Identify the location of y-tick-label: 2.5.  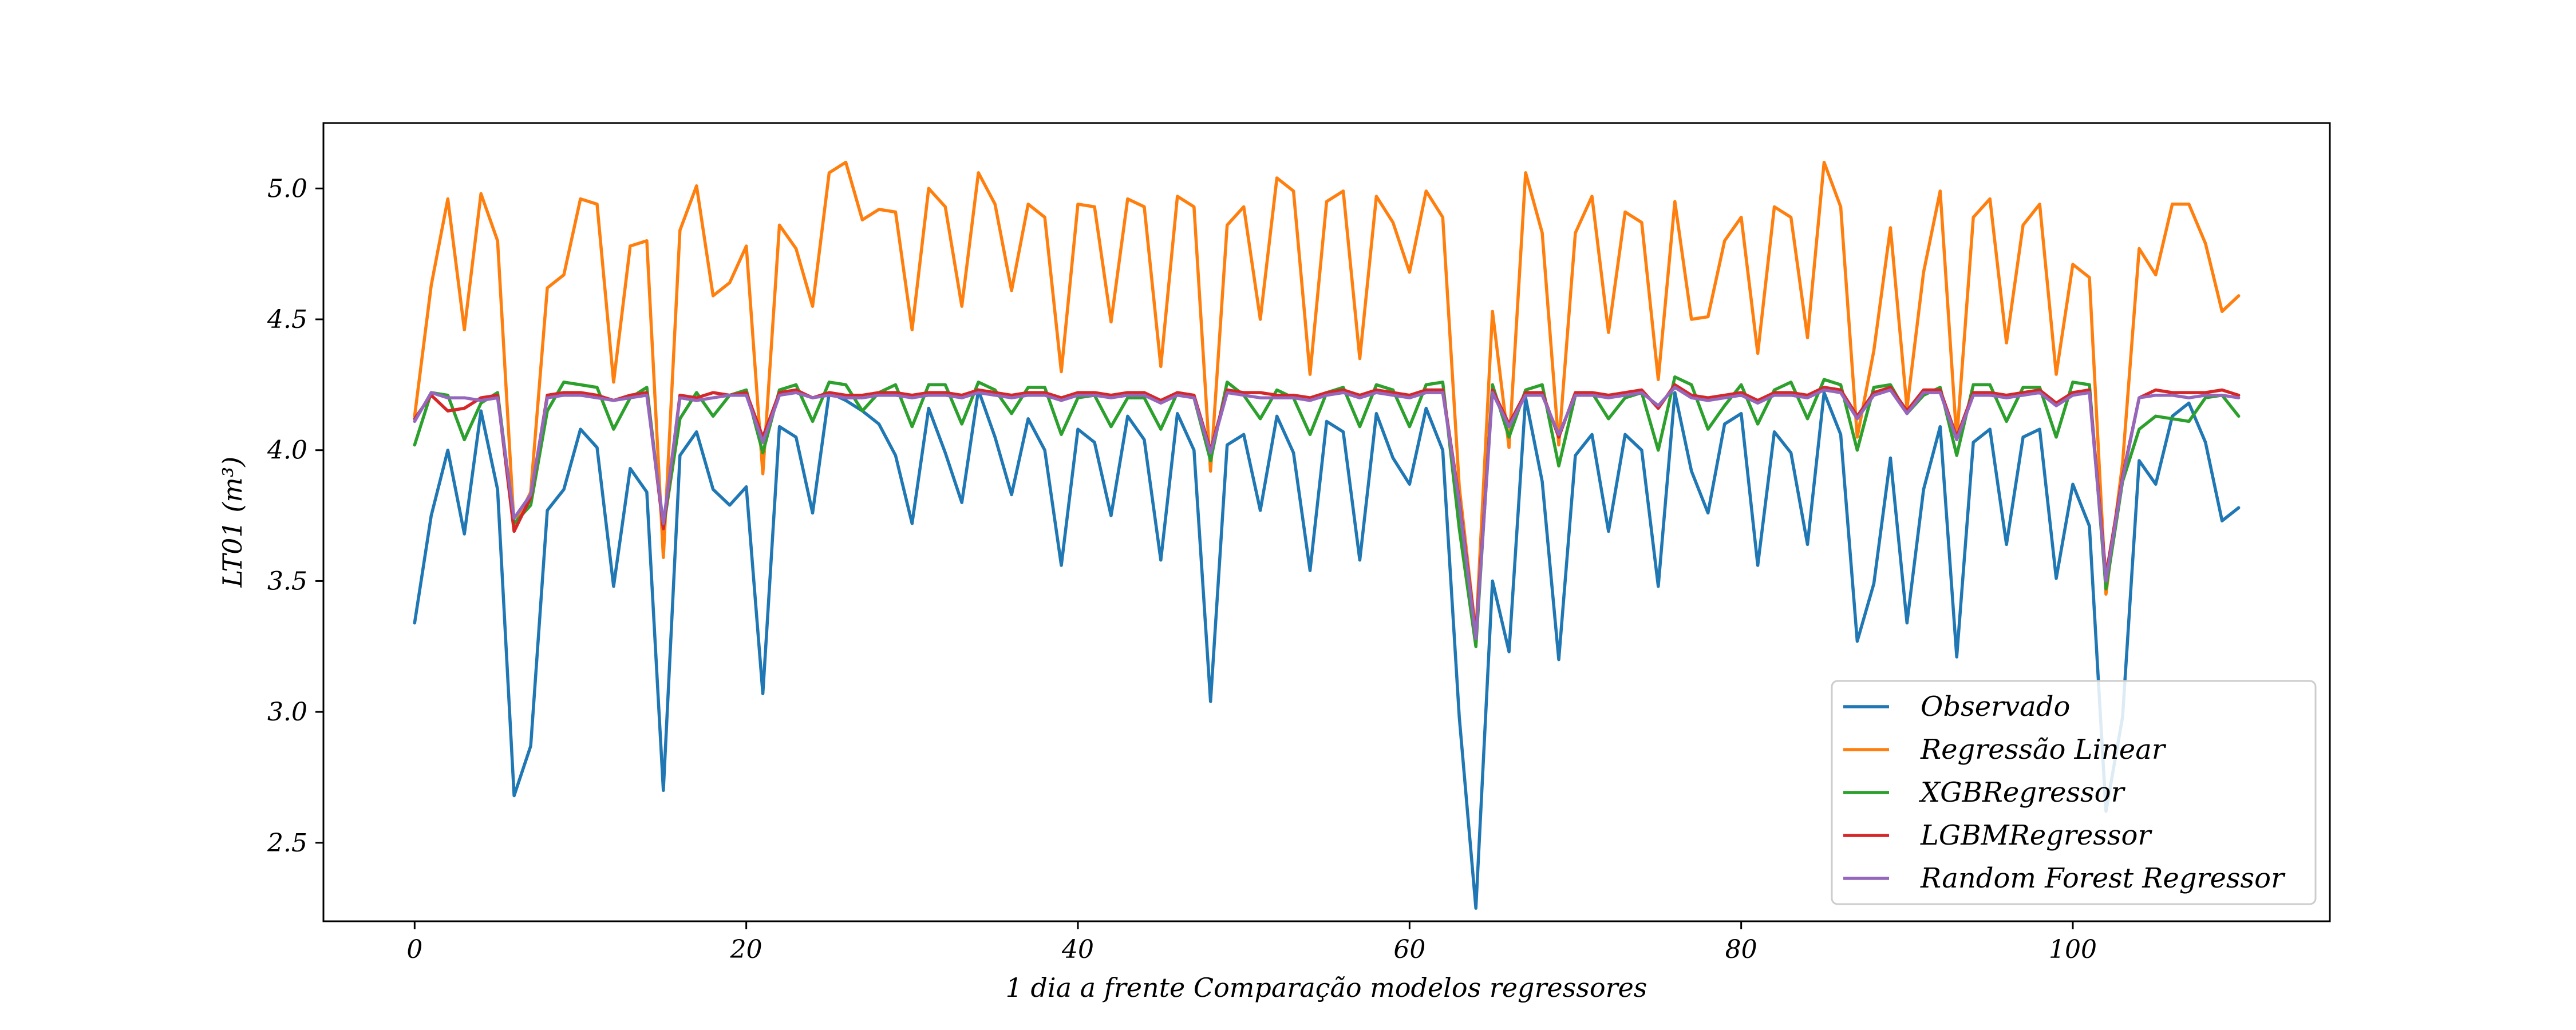
(287, 843).